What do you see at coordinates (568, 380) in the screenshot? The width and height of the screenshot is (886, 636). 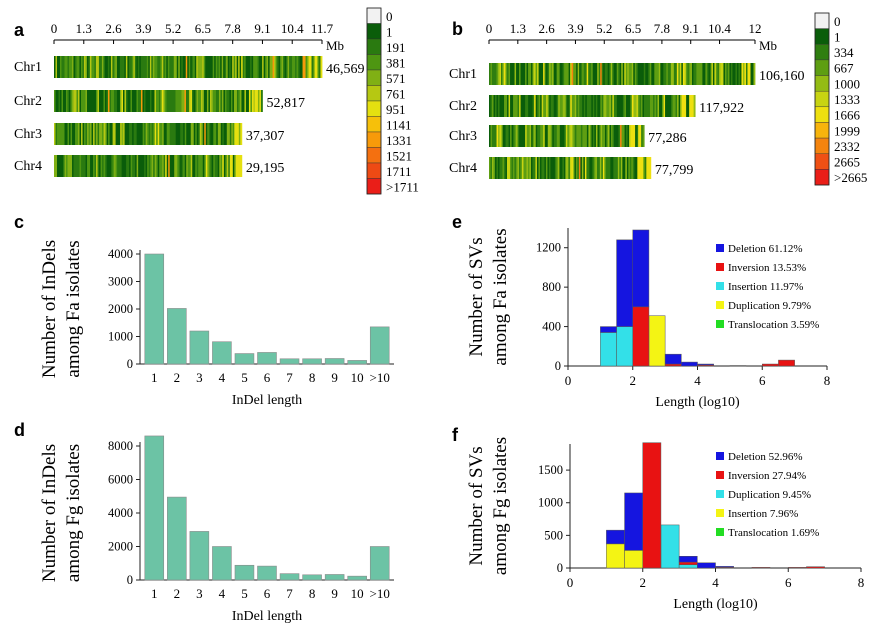 I see `x-tick-label: 0` at bounding box center [568, 380].